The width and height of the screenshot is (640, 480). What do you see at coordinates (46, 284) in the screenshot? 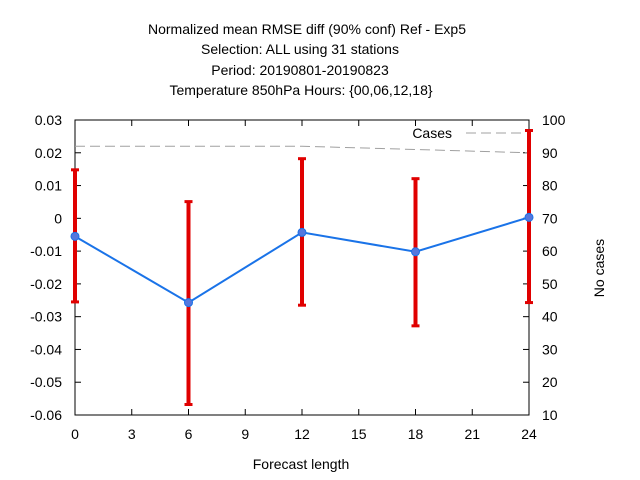
I see `y-tick-label: -0.02` at bounding box center [46, 284].